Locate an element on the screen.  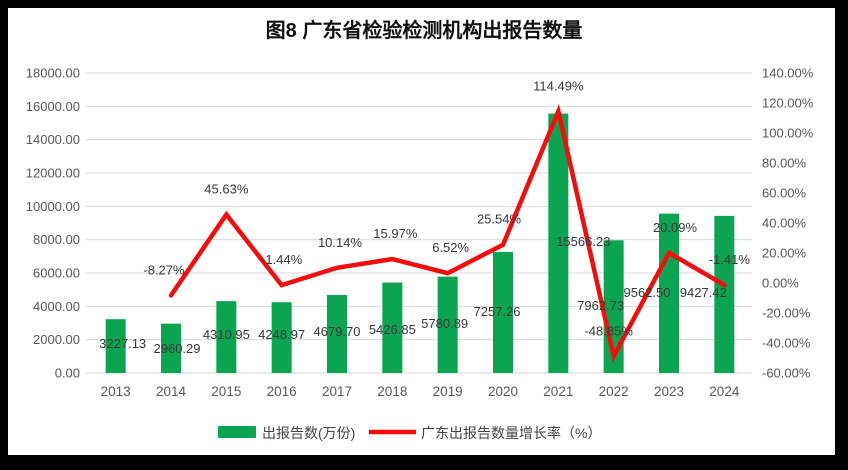
left-axis-tick-label: 4000.00 is located at coordinates (56, 306).